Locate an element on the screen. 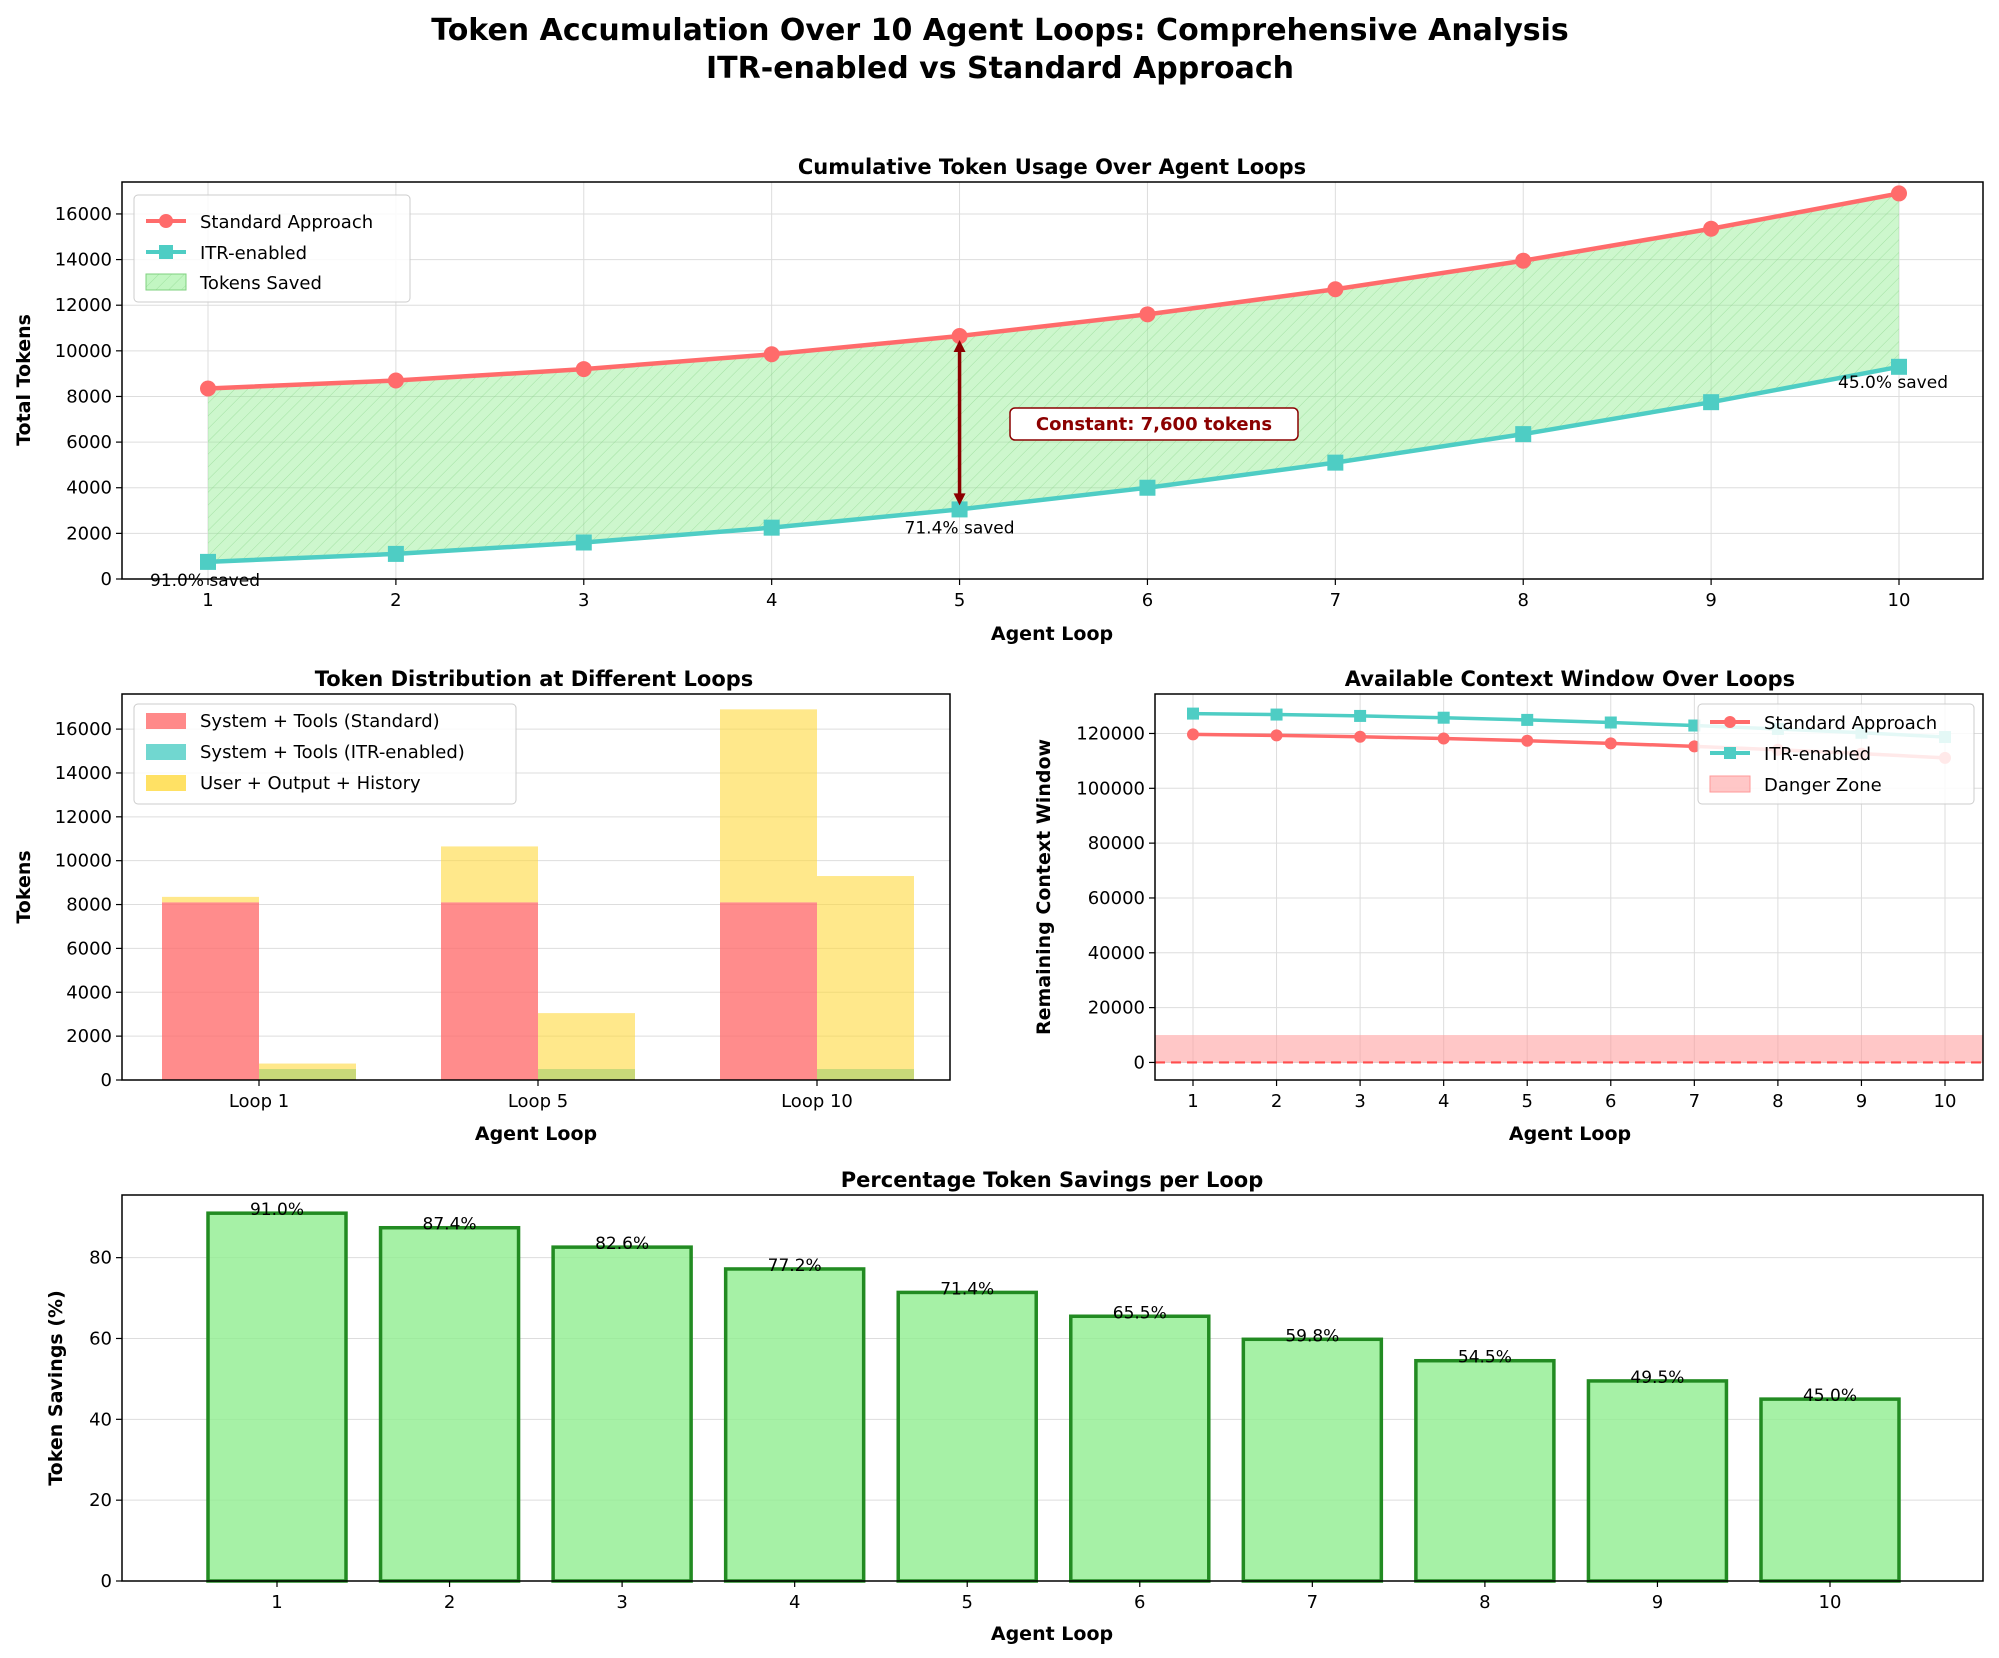 Image resolution: width=1999 pixels, height=1658 pixels. savings-value-label: 59.8% is located at coordinates (1312, 1336).